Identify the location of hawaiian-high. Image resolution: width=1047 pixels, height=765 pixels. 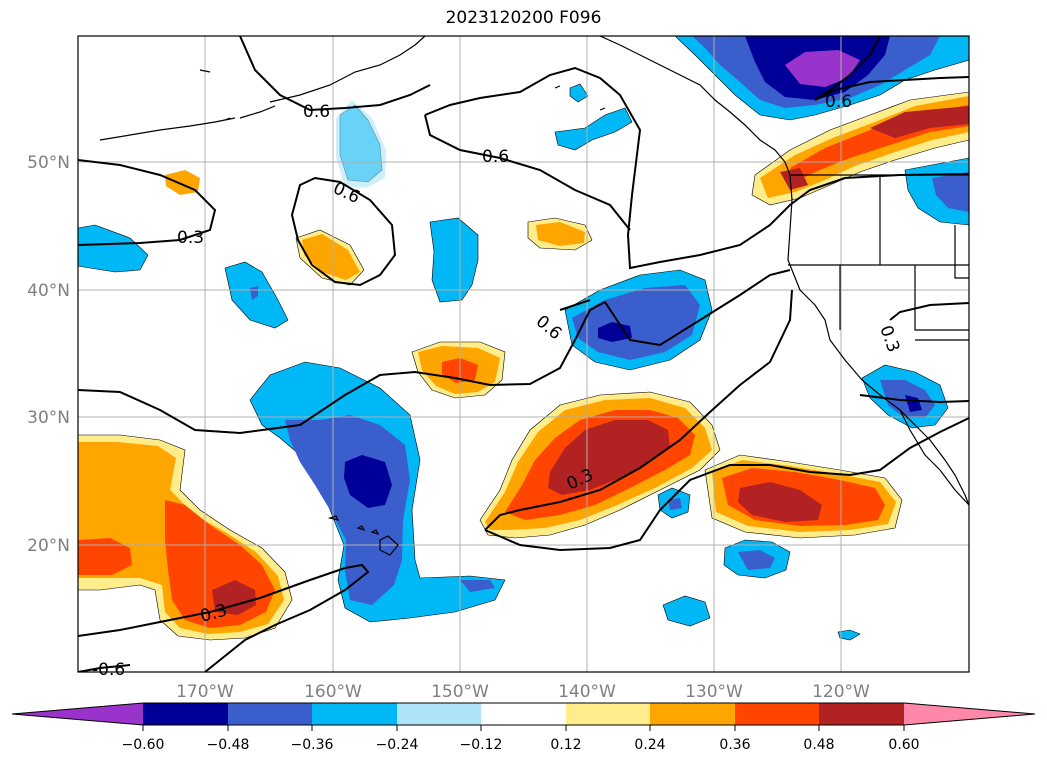
(185, 537).